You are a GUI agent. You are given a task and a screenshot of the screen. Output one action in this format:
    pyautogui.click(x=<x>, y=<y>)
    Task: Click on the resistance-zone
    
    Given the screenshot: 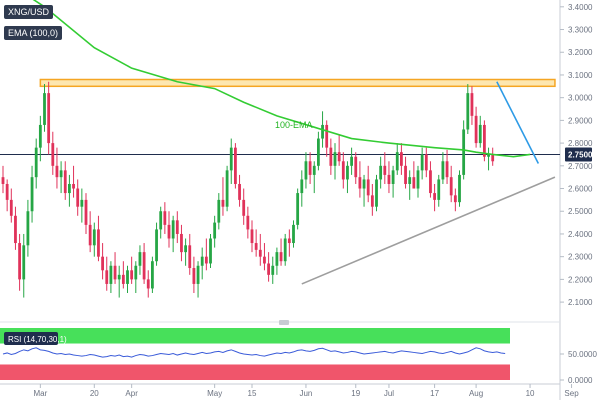 What is the action you would take?
    pyautogui.click(x=297, y=83)
    